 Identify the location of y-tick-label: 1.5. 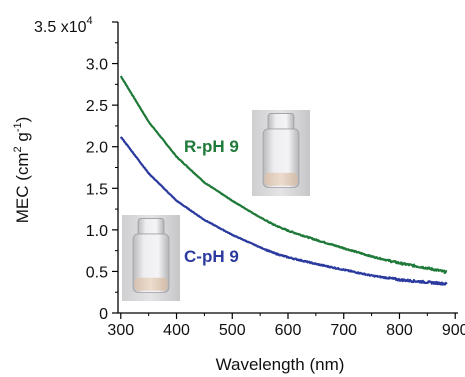
(97, 189).